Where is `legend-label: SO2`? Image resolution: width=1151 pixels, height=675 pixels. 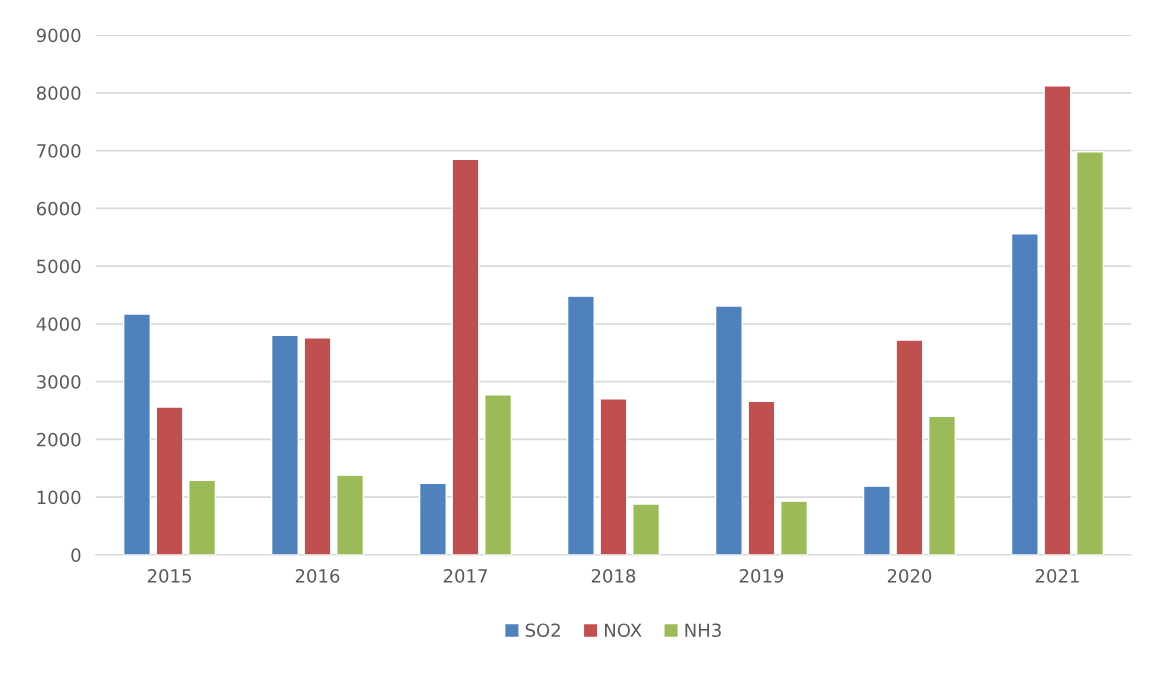
legend-label: SO2 is located at coordinates (542, 630).